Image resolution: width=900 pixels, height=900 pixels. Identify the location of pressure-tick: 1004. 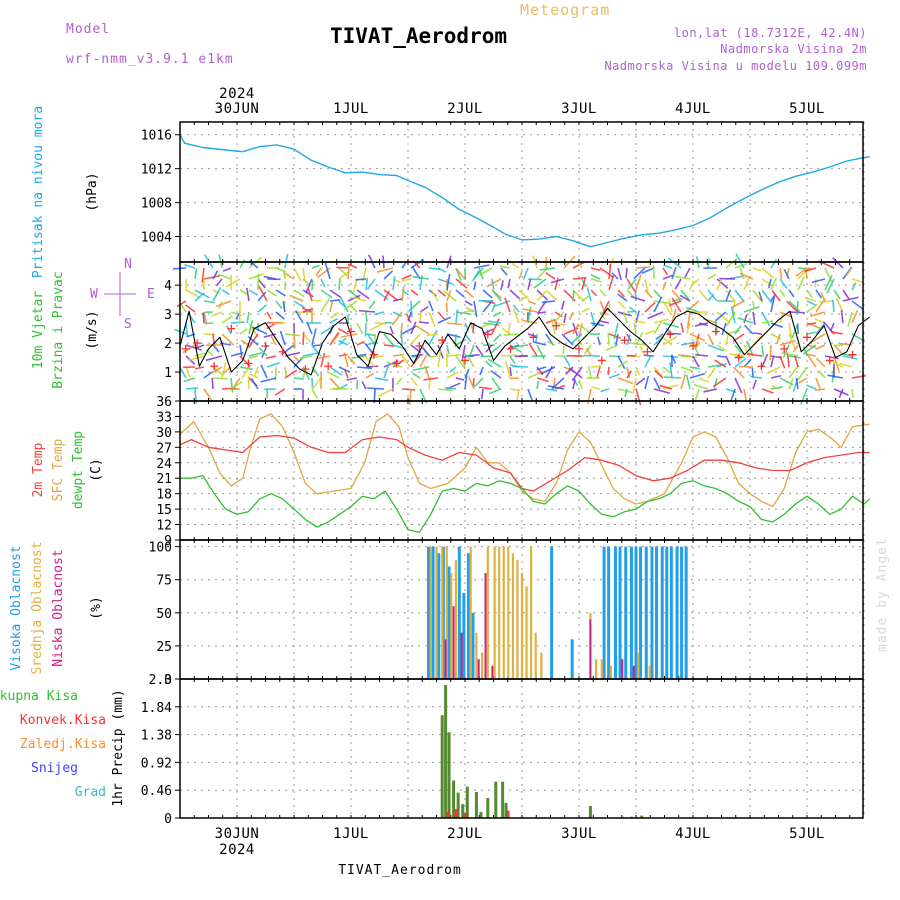
(156, 238).